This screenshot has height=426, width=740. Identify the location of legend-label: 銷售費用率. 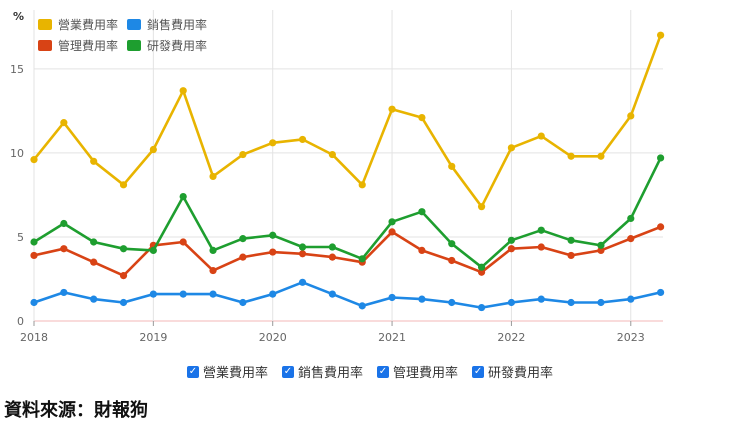
(177, 24).